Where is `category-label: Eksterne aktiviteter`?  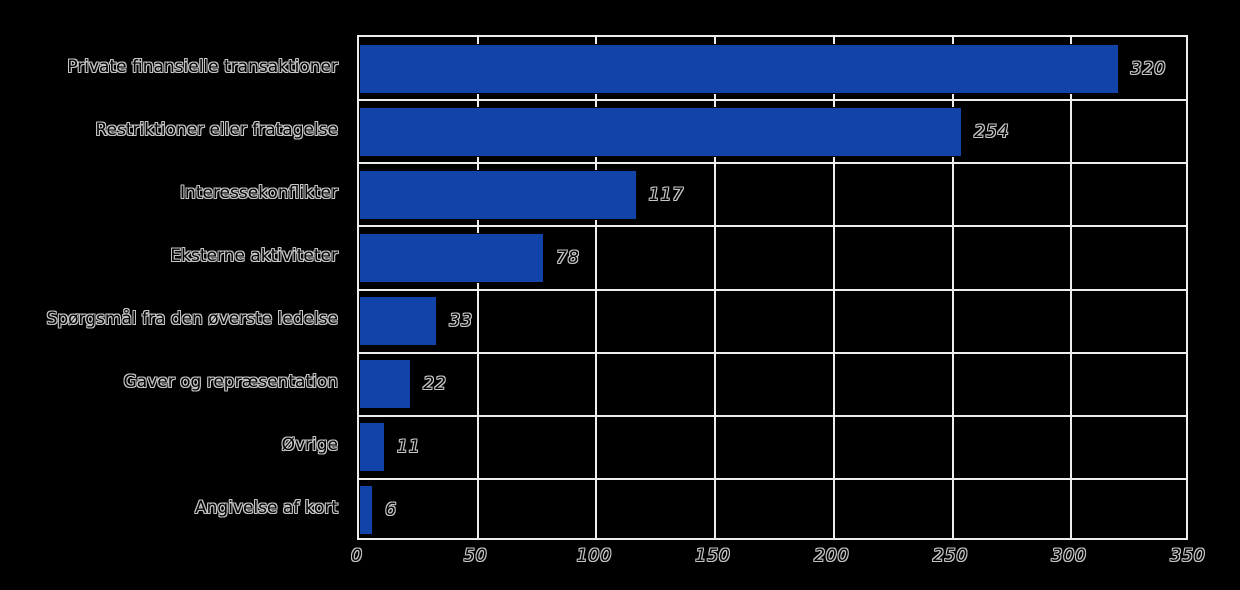
category-label: Eksterne aktiviteter is located at coordinates (254, 255).